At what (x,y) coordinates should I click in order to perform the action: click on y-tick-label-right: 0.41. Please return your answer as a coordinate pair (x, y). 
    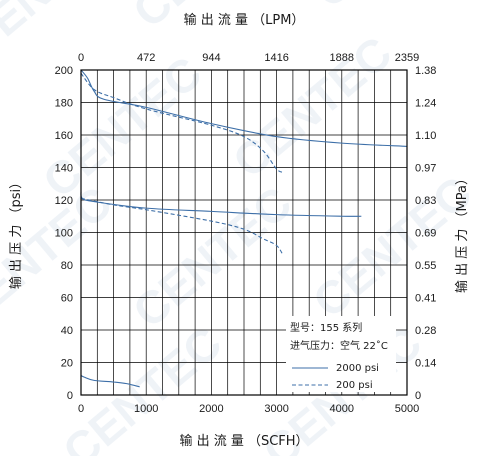
    Looking at the image, I should click on (425, 299).